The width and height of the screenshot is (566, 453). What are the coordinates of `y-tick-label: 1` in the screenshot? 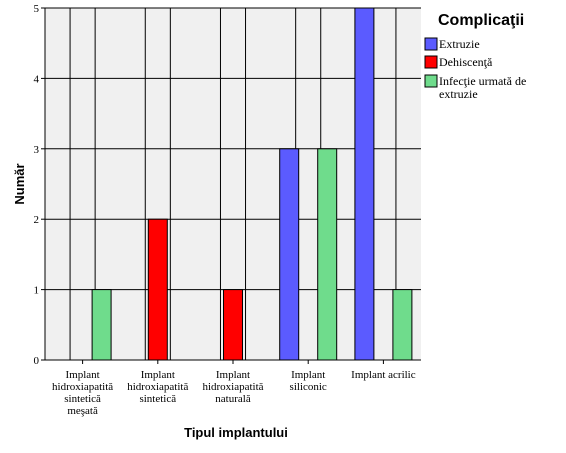 It's located at (37, 291).